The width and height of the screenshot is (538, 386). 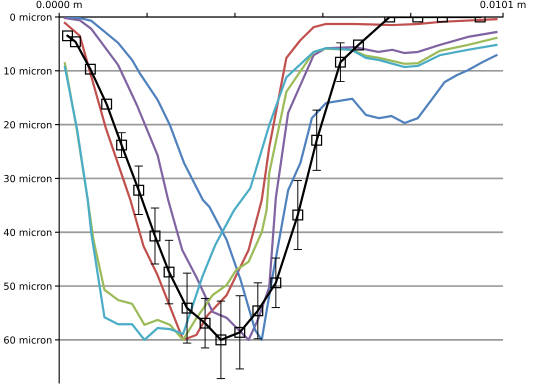 What do you see at coordinates (28, 340) in the screenshot?
I see `y-tick-label: 60 micron` at bounding box center [28, 340].